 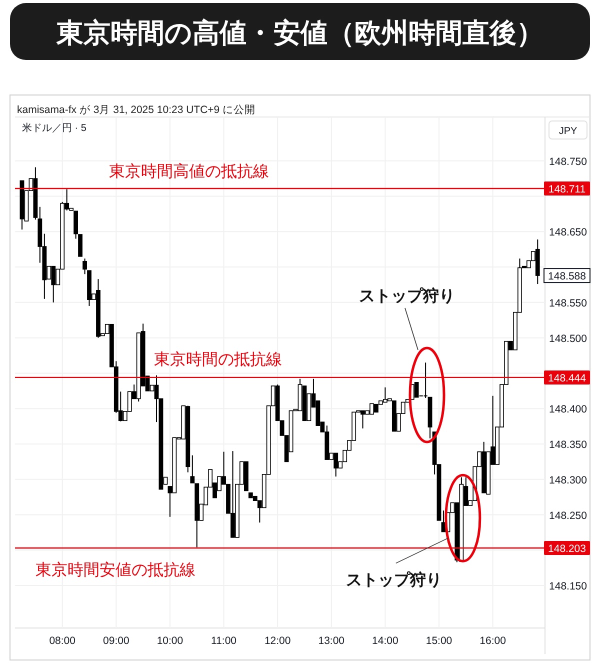 I want to click on ref-line-label: 148.711, so click(x=567, y=189).